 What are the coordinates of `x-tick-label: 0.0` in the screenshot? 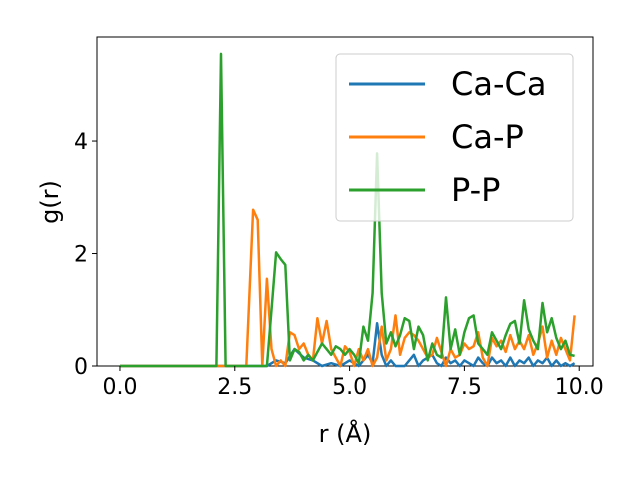 It's located at (119, 387).